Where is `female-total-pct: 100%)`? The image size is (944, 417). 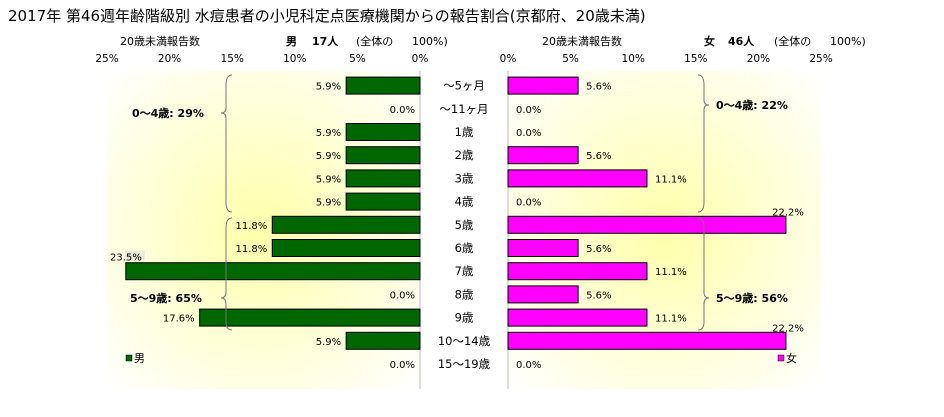
female-total-pct: 100%) is located at coordinates (848, 41).